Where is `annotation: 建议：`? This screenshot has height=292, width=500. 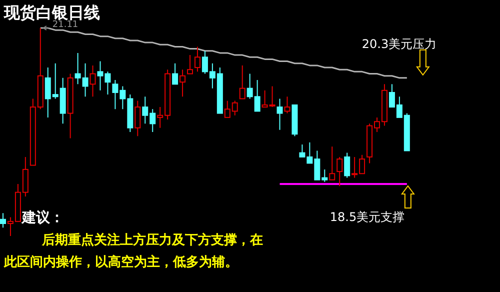 annotation: 建议： is located at coordinates (42, 217).